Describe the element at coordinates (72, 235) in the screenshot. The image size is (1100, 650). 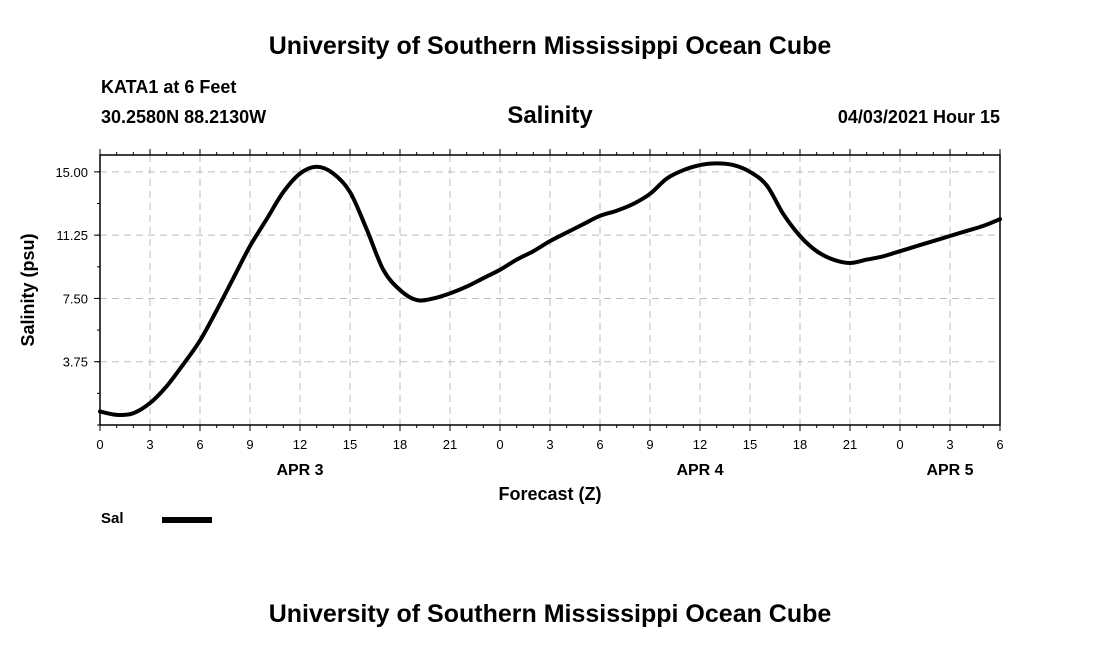
I see `y-tick-label: 11.25` at that location.